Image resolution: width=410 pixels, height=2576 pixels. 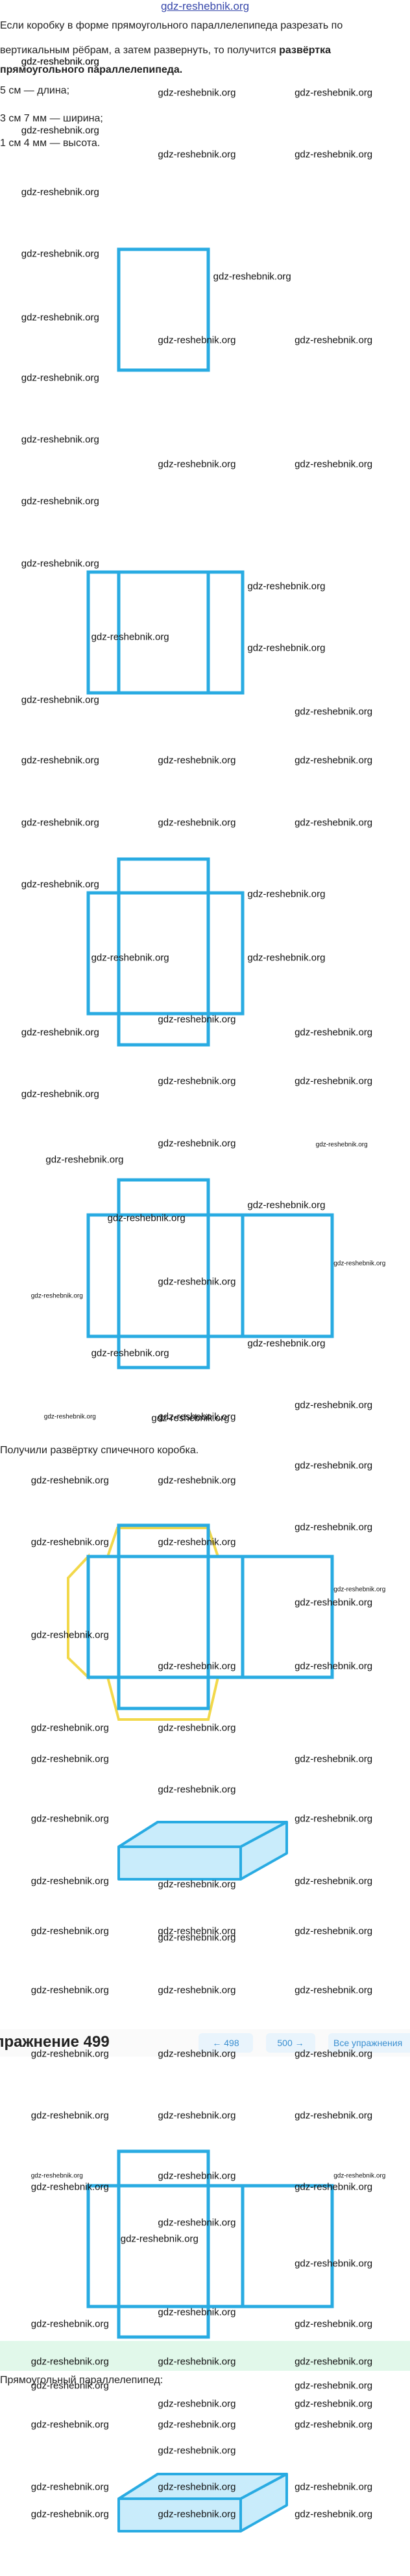 What do you see at coordinates (369, 2043) in the screenshot?
I see `all-button: Все упражнения` at bounding box center [369, 2043].